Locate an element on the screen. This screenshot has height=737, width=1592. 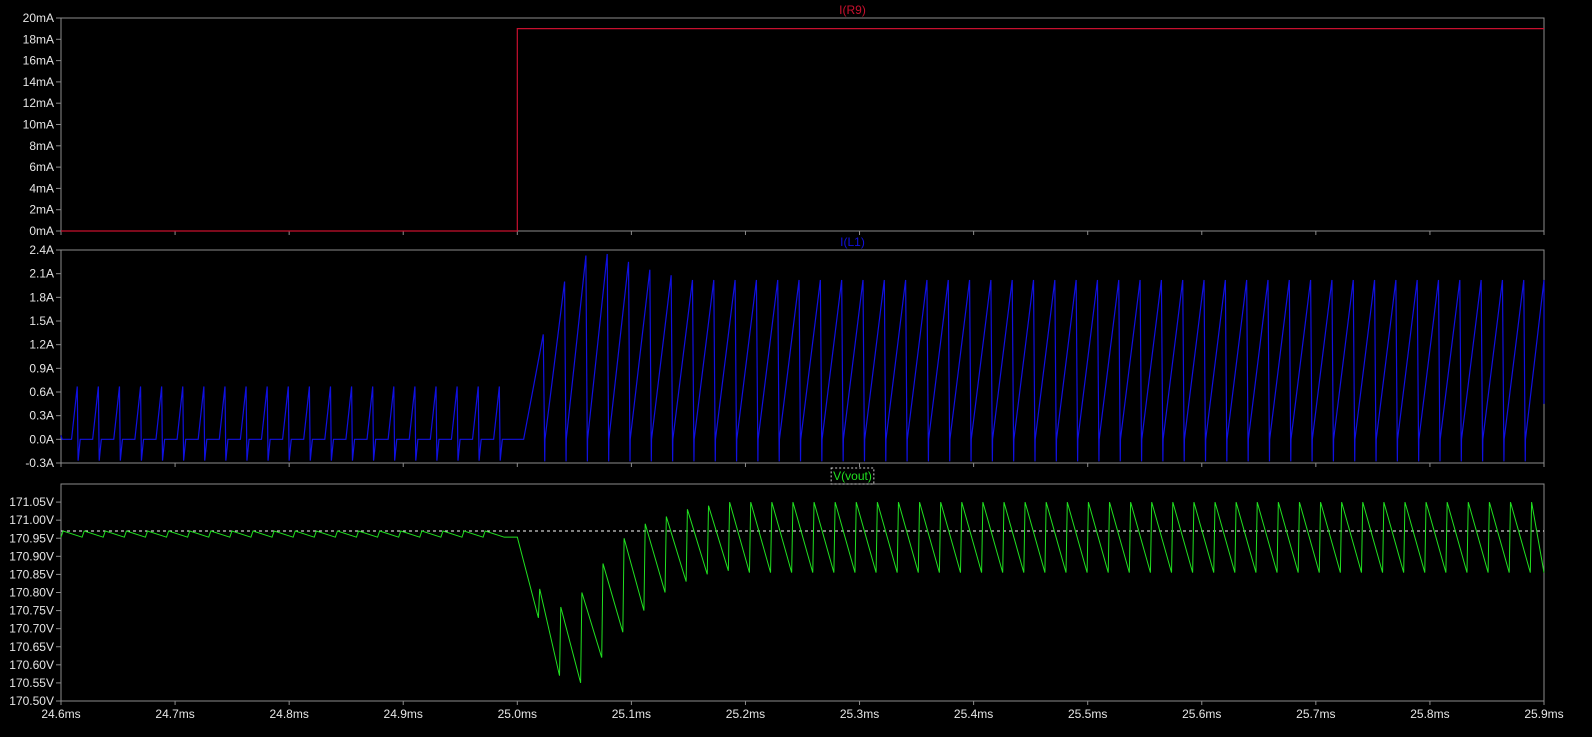
y-tick-label: 4mA is located at coordinates (41, 188).